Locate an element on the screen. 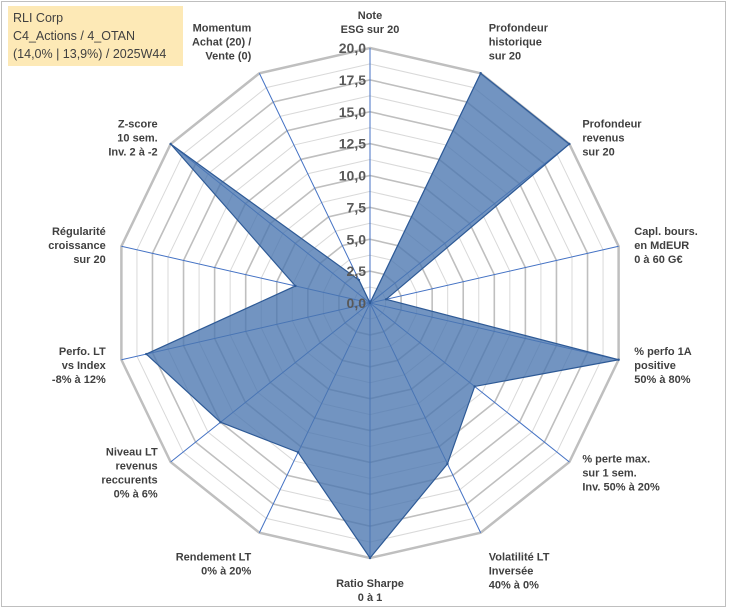  portfolio-category: C4_Actions / 4_OTAN is located at coordinates (74, 36).